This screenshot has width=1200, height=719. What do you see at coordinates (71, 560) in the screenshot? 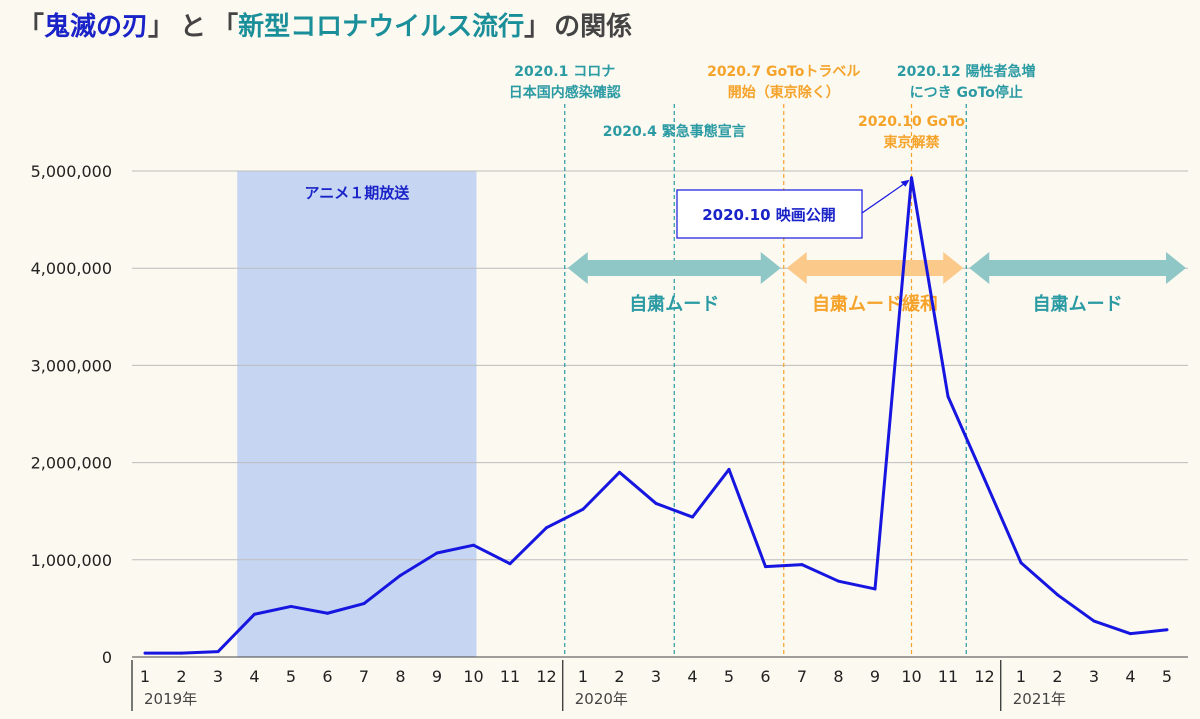
I see `y-tick-label: 1,000,000` at bounding box center [71, 560].